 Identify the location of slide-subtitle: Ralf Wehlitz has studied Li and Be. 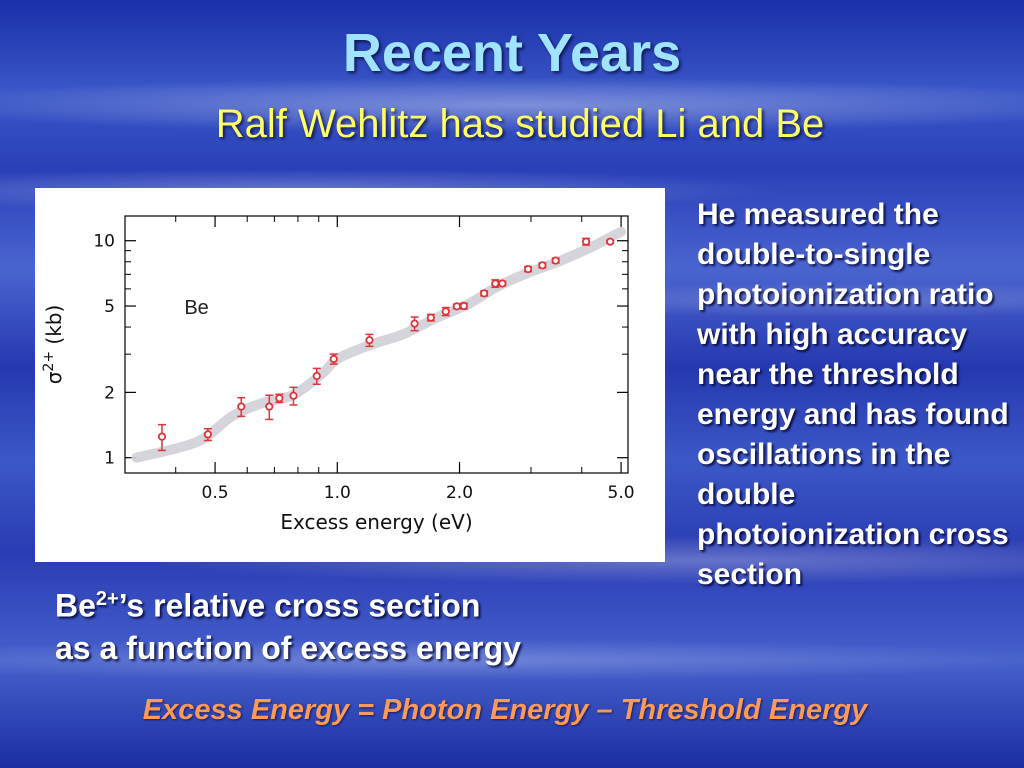
(520, 124).